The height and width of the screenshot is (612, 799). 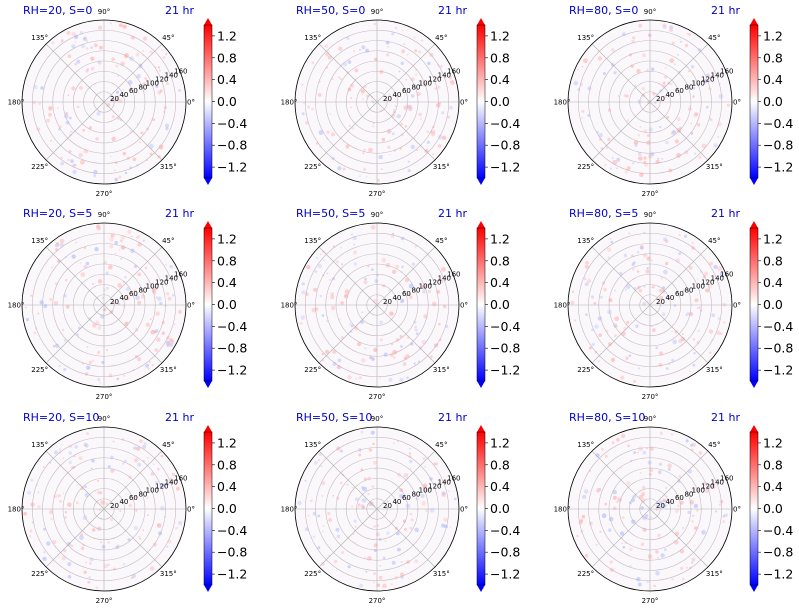 What do you see at coordinates (425, 286) in the screenshot?
I see `r-tick-label: 100` at bounding box center [425, 286].